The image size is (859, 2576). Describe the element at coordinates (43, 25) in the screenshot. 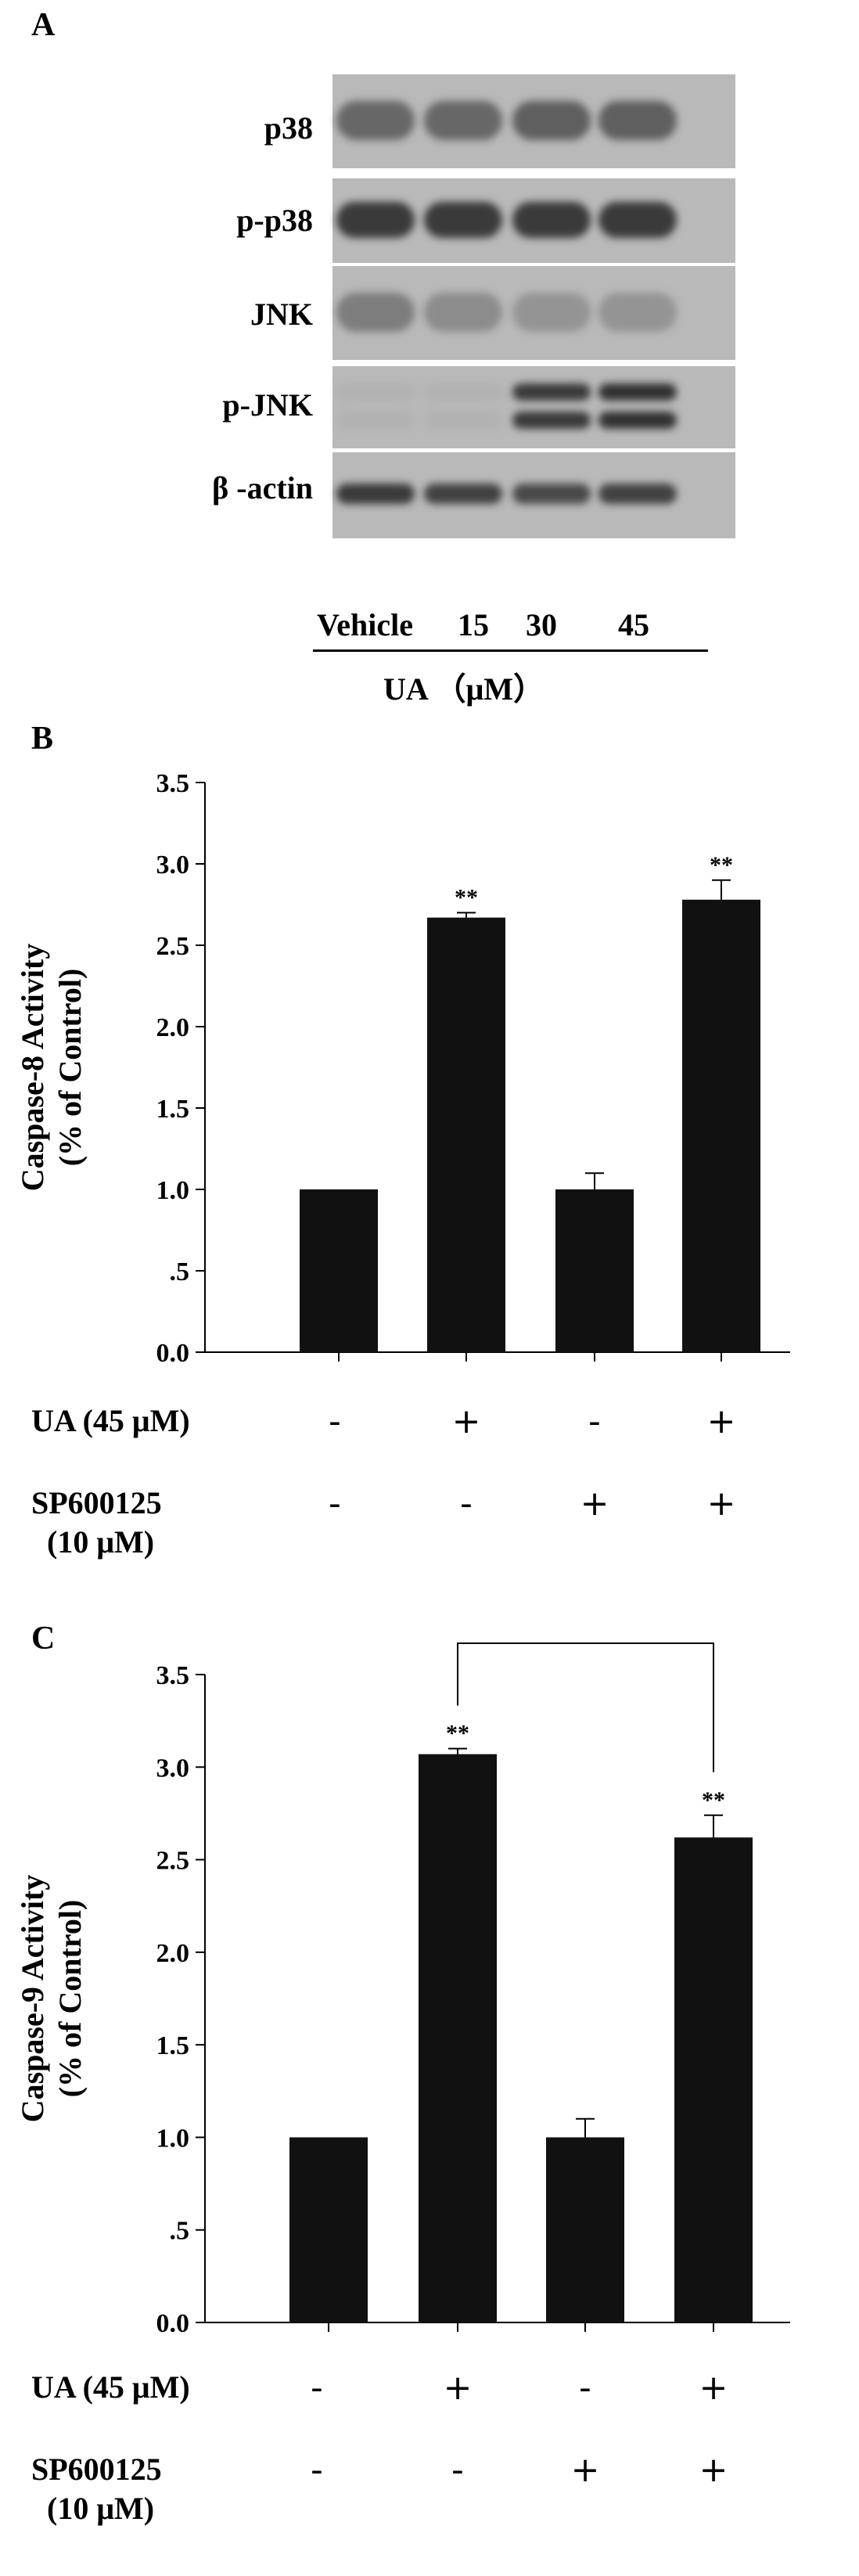

I see `panel-a-letter: A` at that location.